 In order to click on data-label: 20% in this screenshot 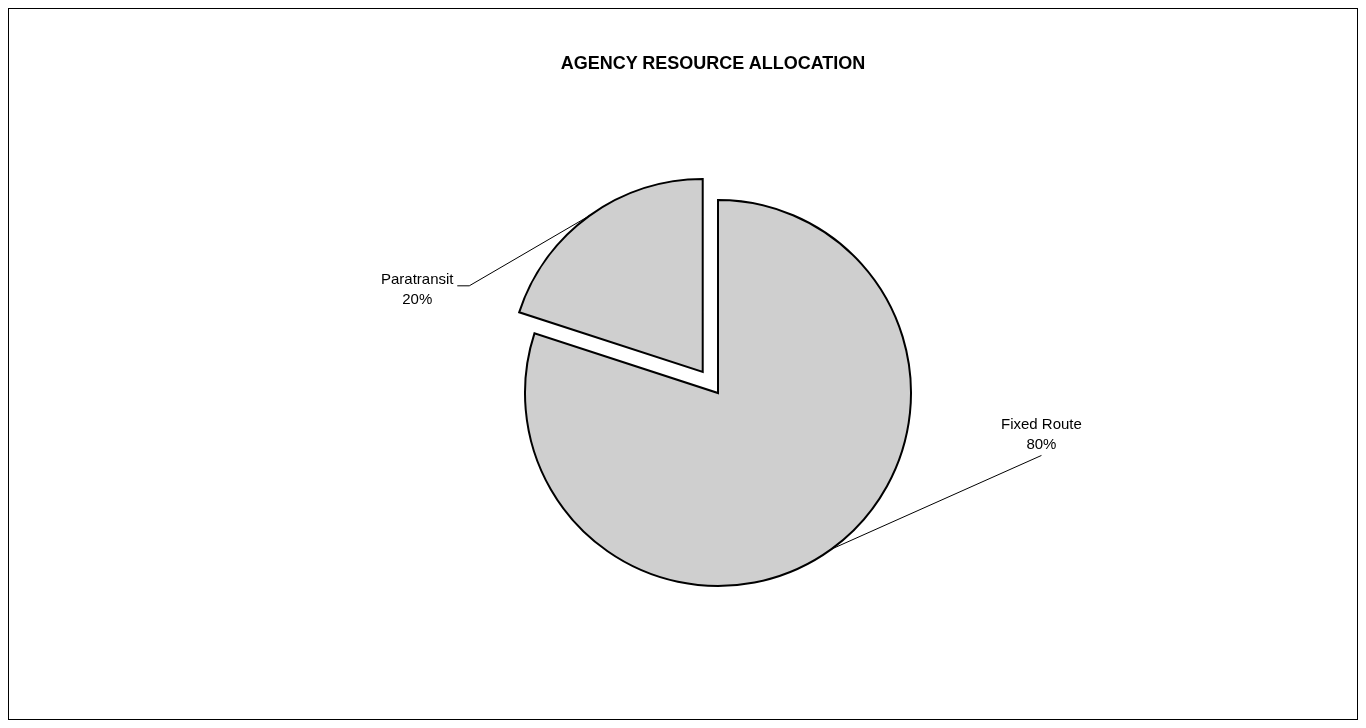, I will do `click(417, 298)`.